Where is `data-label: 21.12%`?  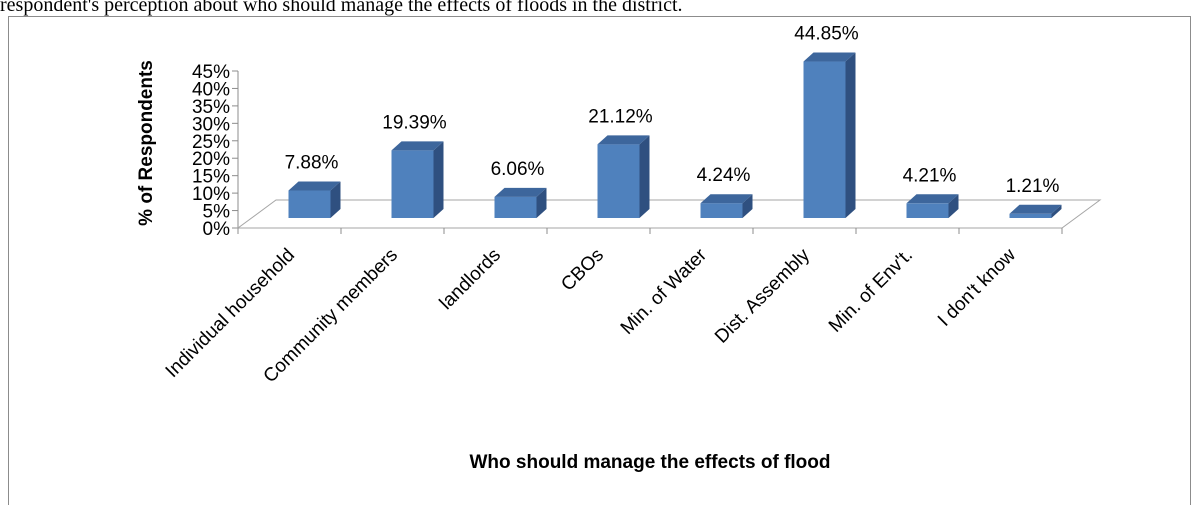
data-label: 21.12% is located at coordinates (620, 116).